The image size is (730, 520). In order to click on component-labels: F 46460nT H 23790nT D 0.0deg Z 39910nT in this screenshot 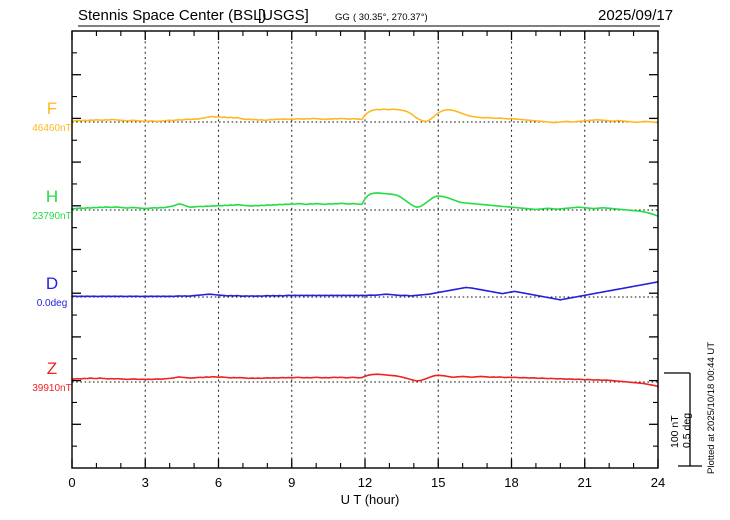, I will do `click(51, 246)`.